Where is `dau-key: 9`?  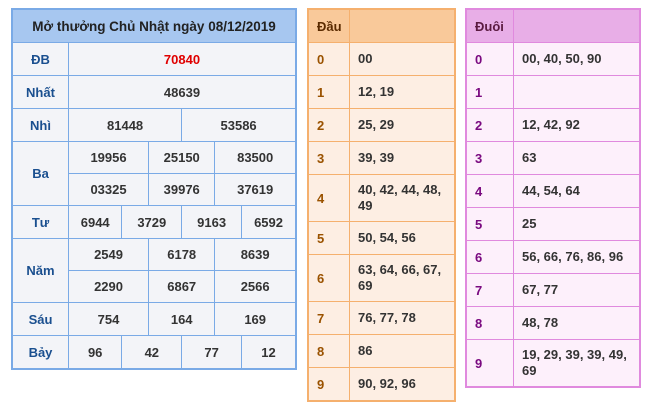
dau-key: 9 is located at coordinates (328, 384).